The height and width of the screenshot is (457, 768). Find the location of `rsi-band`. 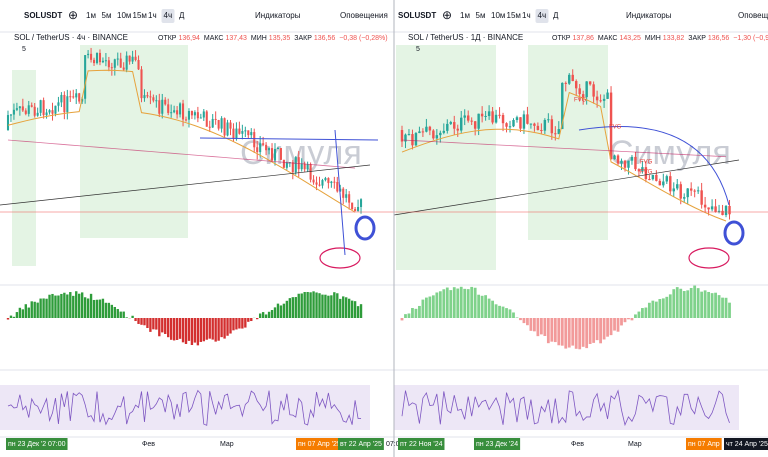

rsi-band is located at coordinates (566, 407).